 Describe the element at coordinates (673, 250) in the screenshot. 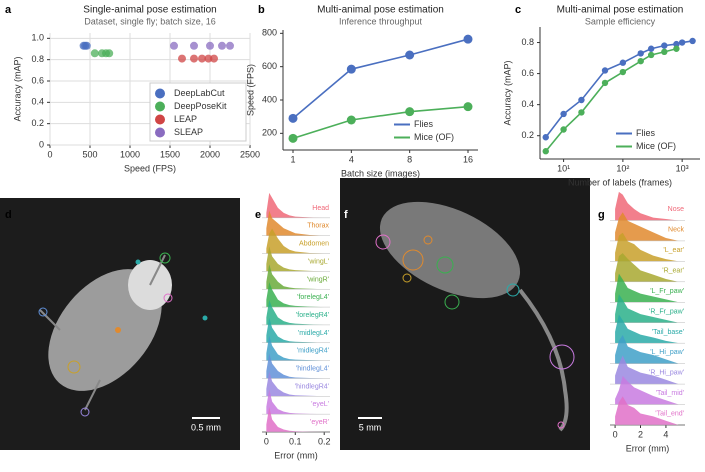

I see `ridge-label: 'L_ear'` at that location.